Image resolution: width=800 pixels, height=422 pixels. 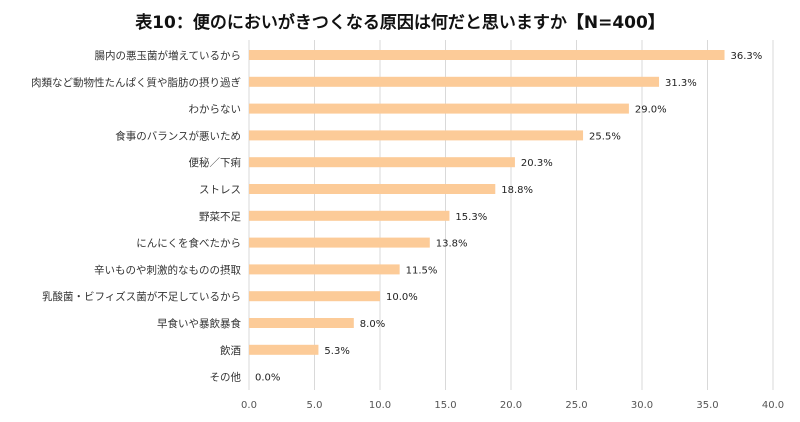 I want to click on x-tick-label: 30.0, so click(x=642, y=405).